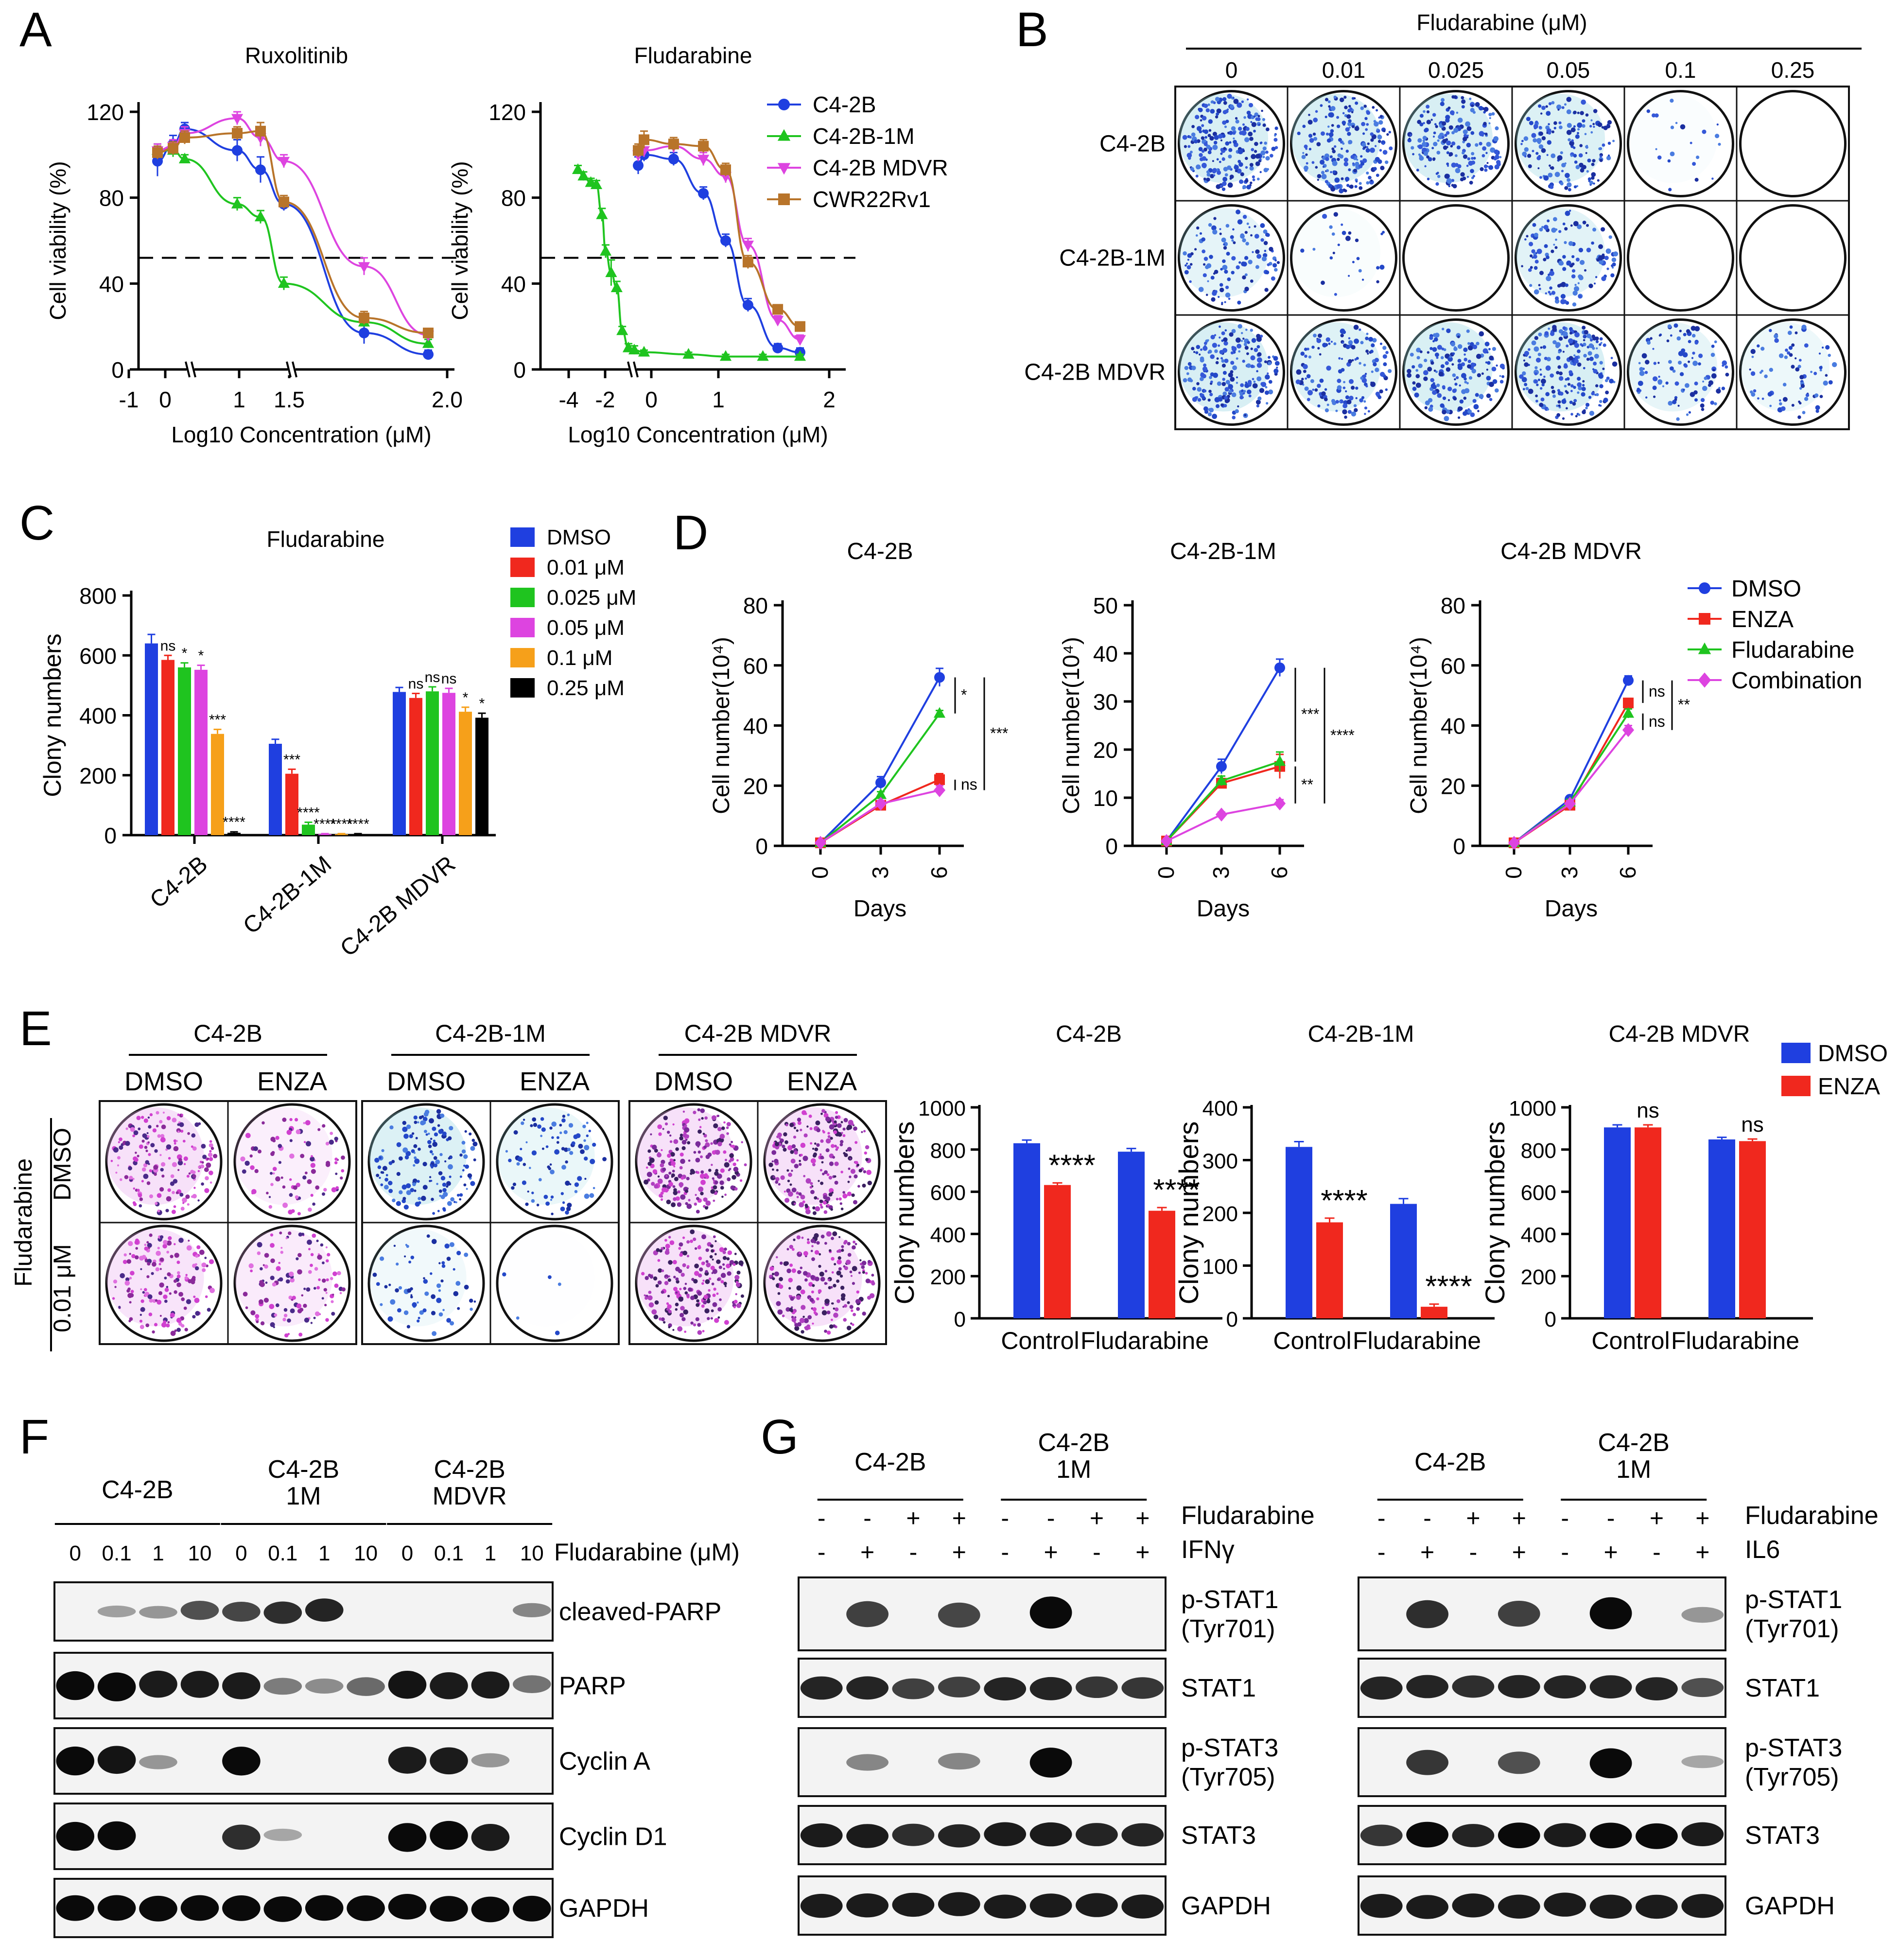 This screenshot has width=1899, height=1960. I want to click on y-tick-label: 0, so click(1459, 846).